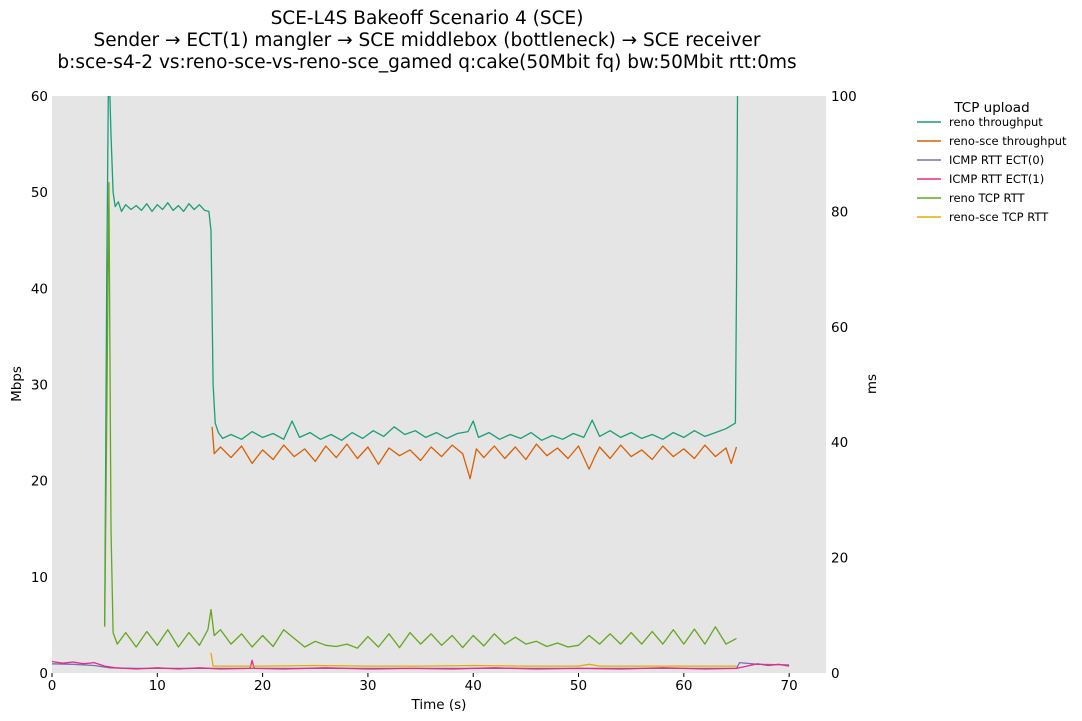 The image size is (1082, 721). Describe the element at coordinates (427, 18) in the screenshot. I see `chart-title-line-1: SCE-L4S Bakeoff Scenario 4 (SCE)` at that location.